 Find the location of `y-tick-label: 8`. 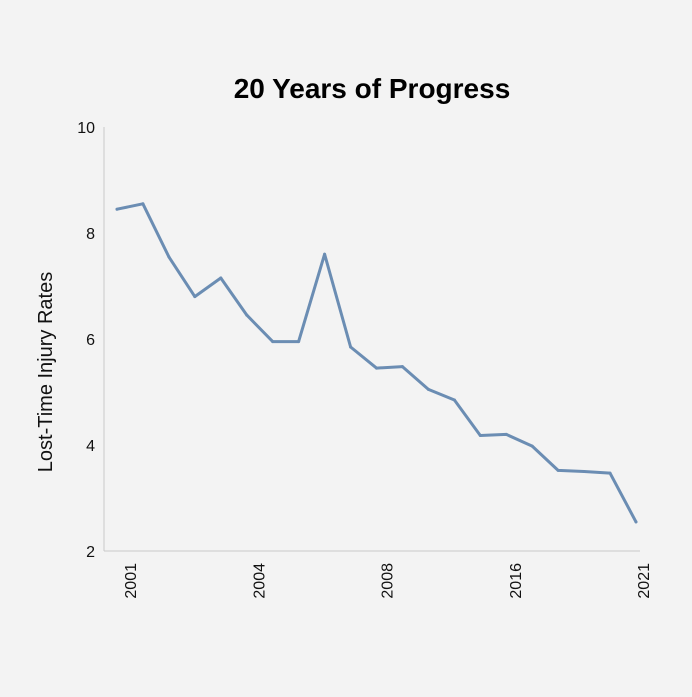

y-tick-label: 8 is located at coordinates (90, 234).